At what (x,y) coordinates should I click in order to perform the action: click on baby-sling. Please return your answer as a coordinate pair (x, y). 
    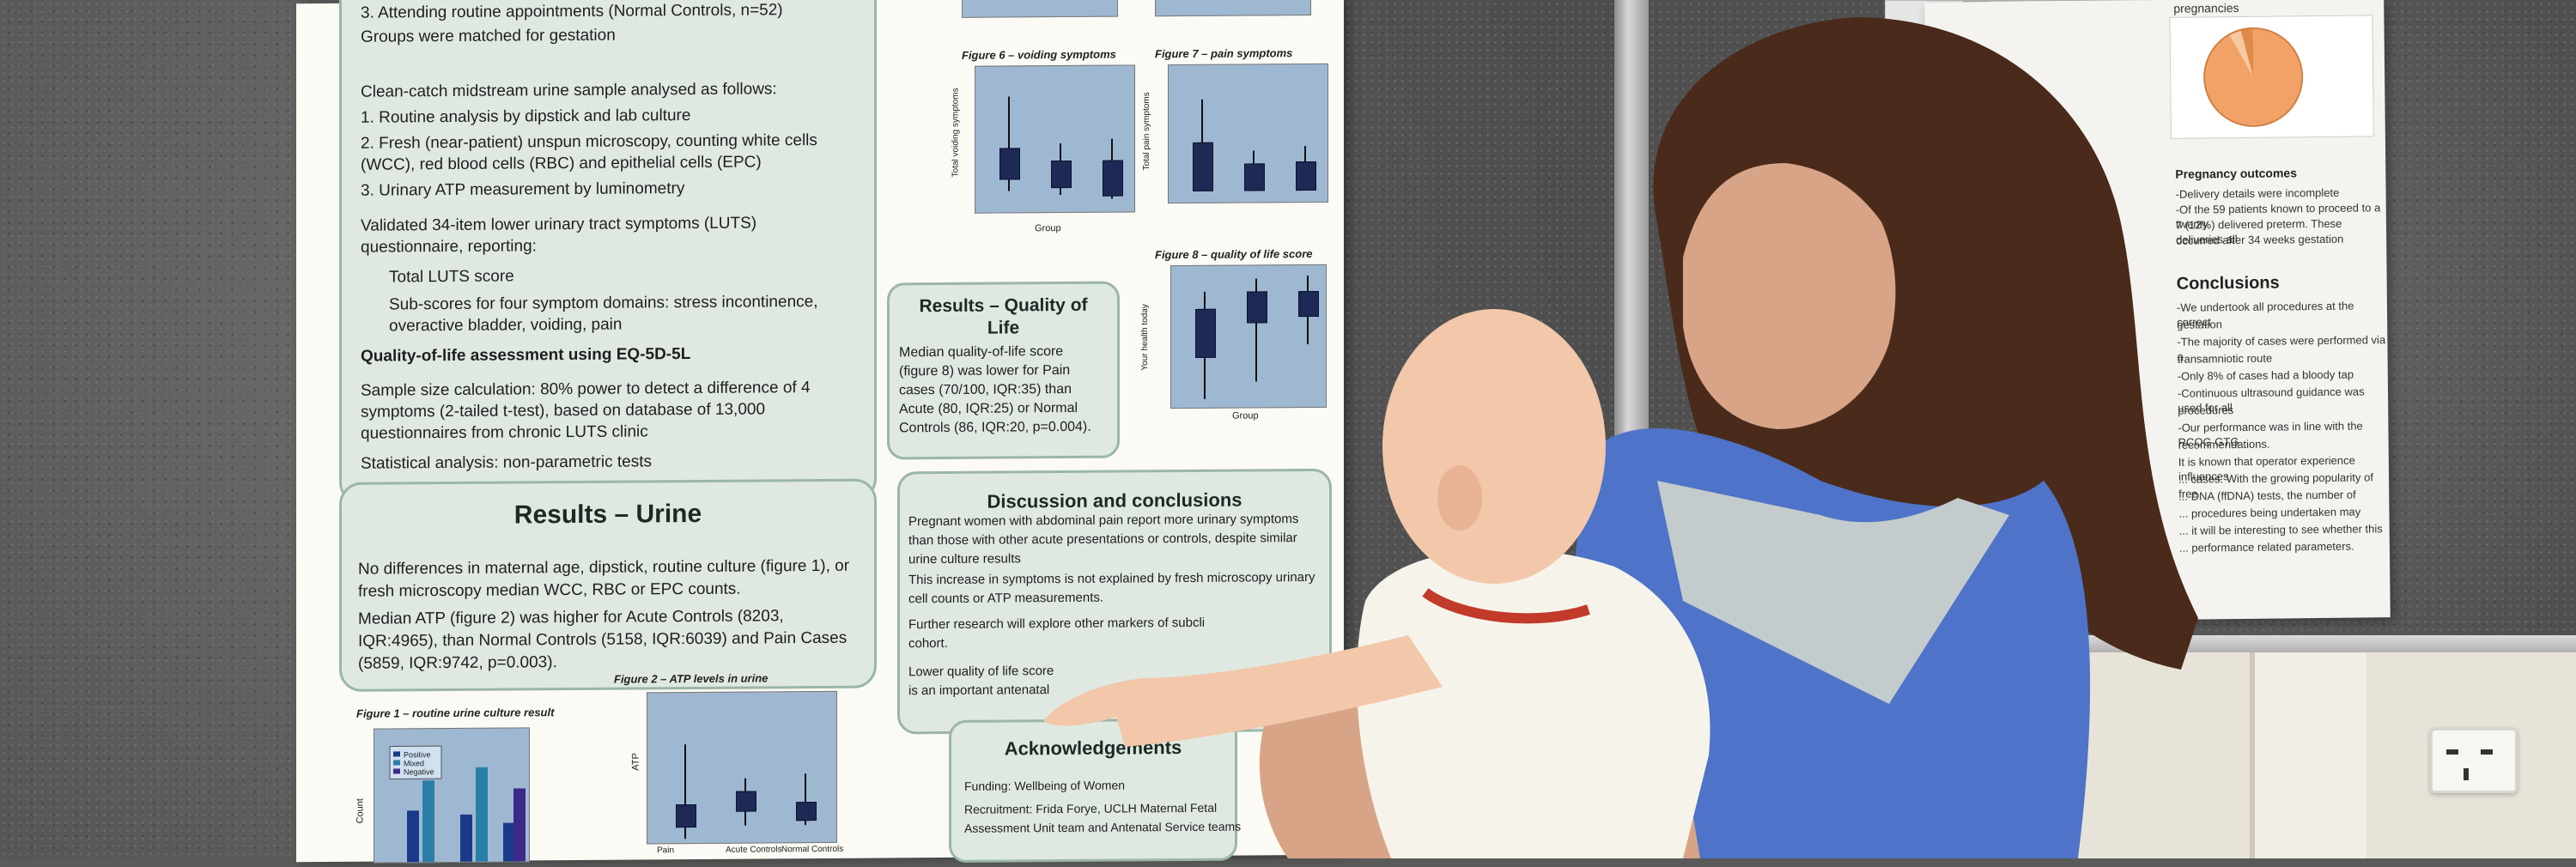
    Looking at the image, I should click on (1833, 592).